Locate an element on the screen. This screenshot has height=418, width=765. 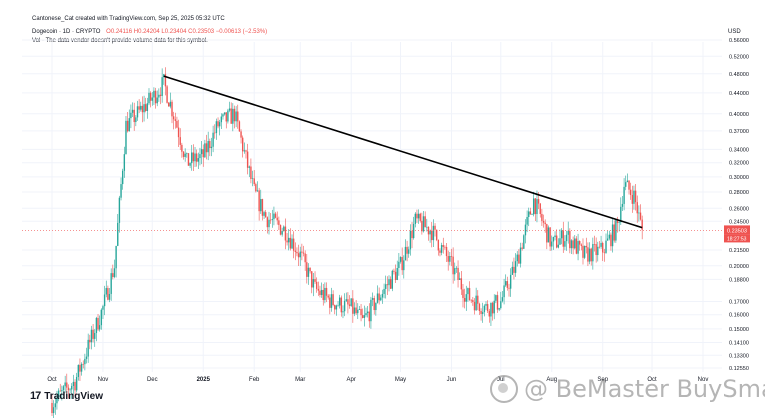
tradingview-brand: 17 TradingView is located at coordinates (66, 396).